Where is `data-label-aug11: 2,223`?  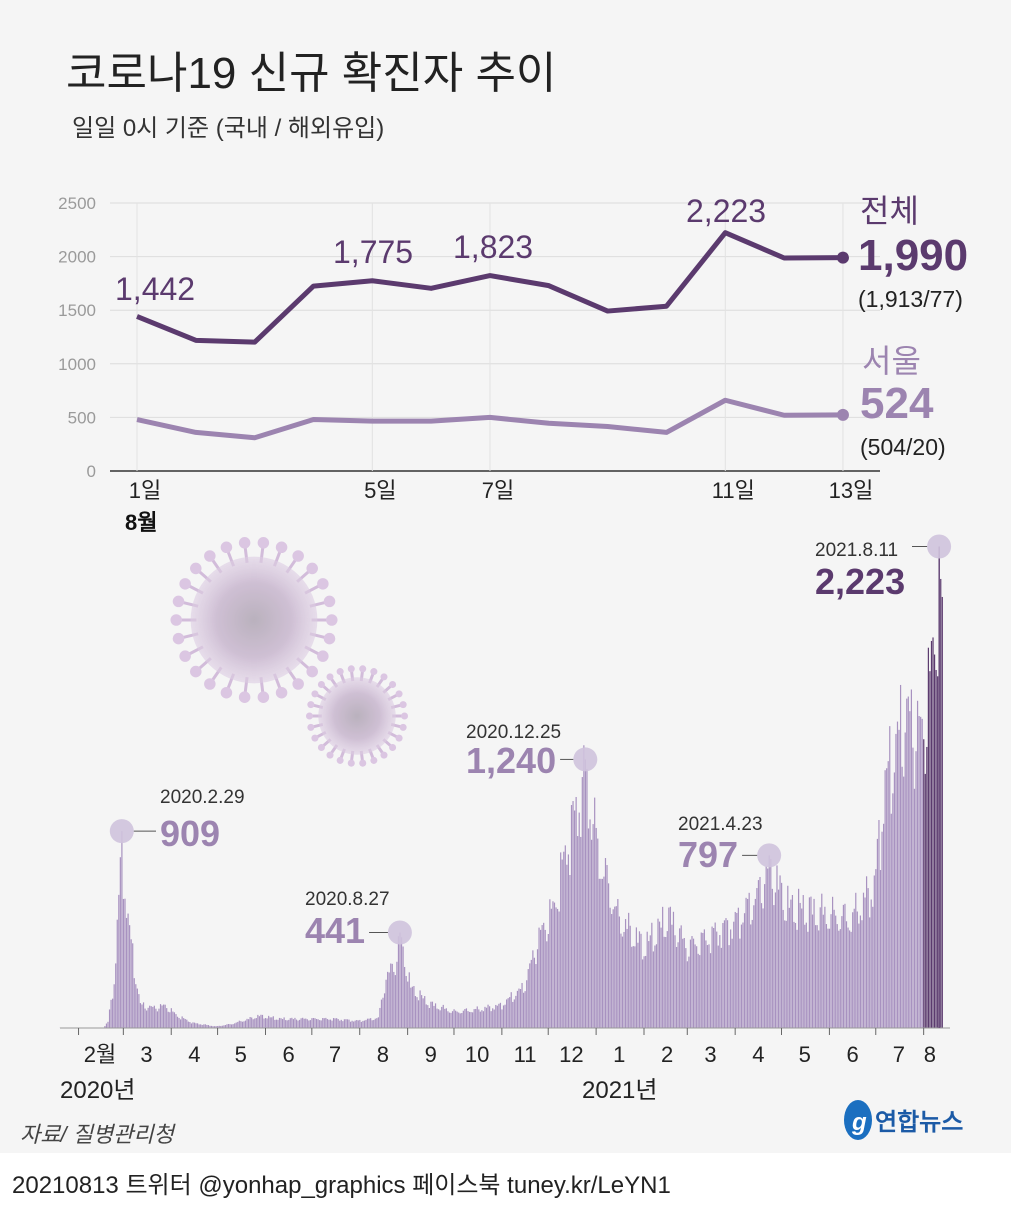 data-label-aug11: 2,223 is located at coordinates (726, 211).